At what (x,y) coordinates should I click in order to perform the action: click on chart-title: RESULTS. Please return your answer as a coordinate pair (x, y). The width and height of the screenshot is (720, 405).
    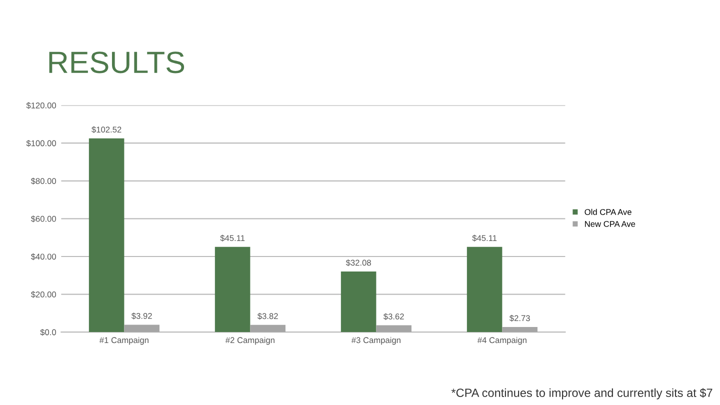
    Looking at the image, I should click on (116, 63).